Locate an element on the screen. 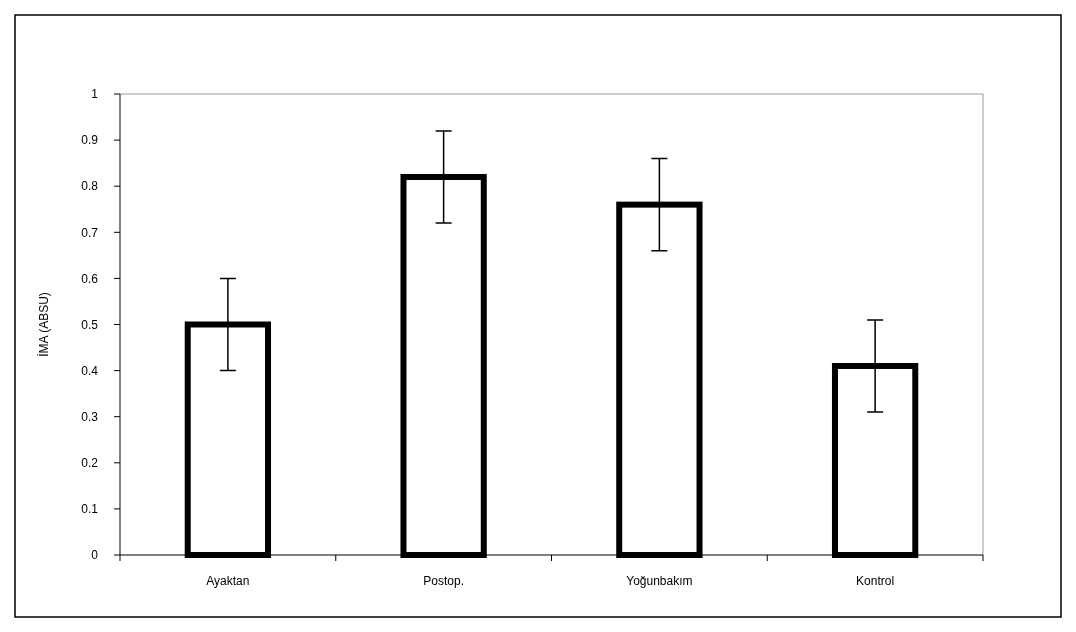  y-tick-label: 0.9 is located at coordinates (90, 140).